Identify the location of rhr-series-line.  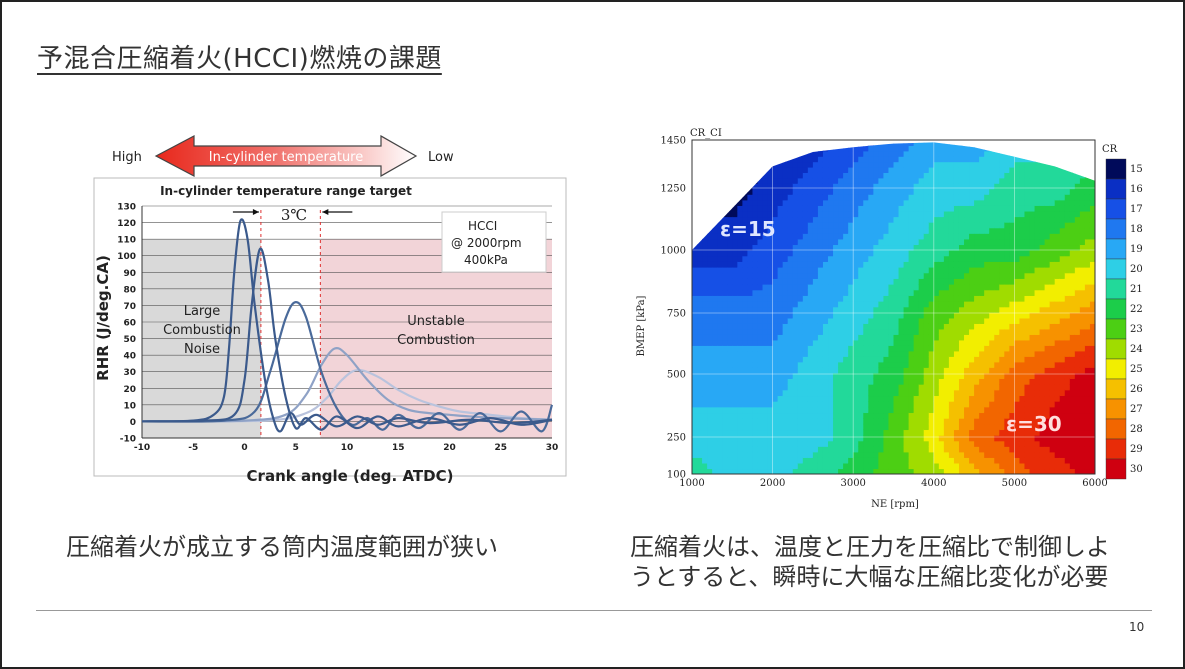
(347, 385).